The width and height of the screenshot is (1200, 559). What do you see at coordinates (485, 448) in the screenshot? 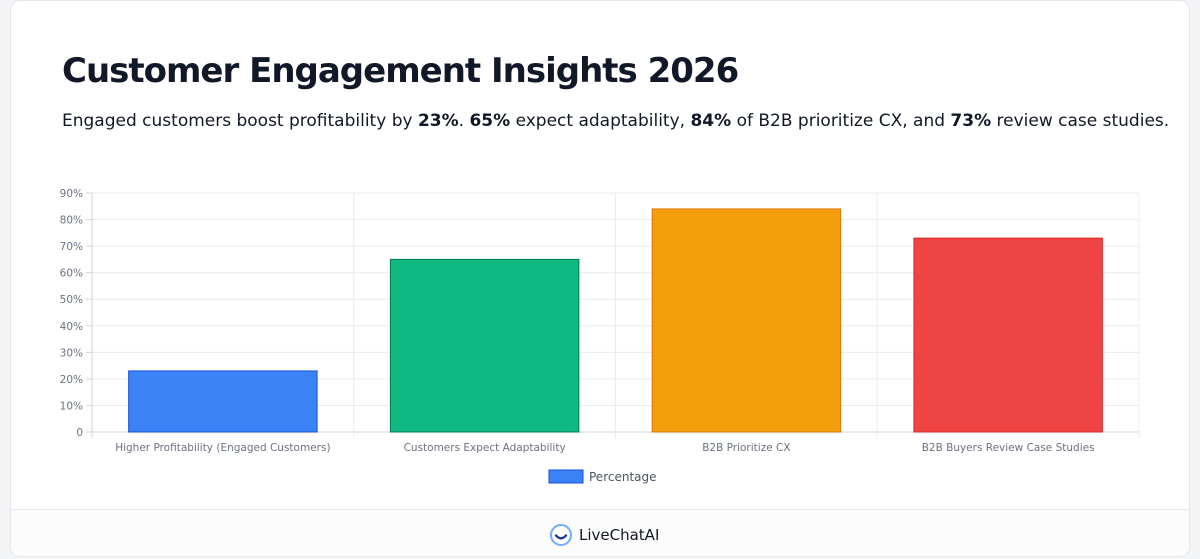
I see `x-tick-label: Customers Expect Adaptability` at bounding box center [485, 448].